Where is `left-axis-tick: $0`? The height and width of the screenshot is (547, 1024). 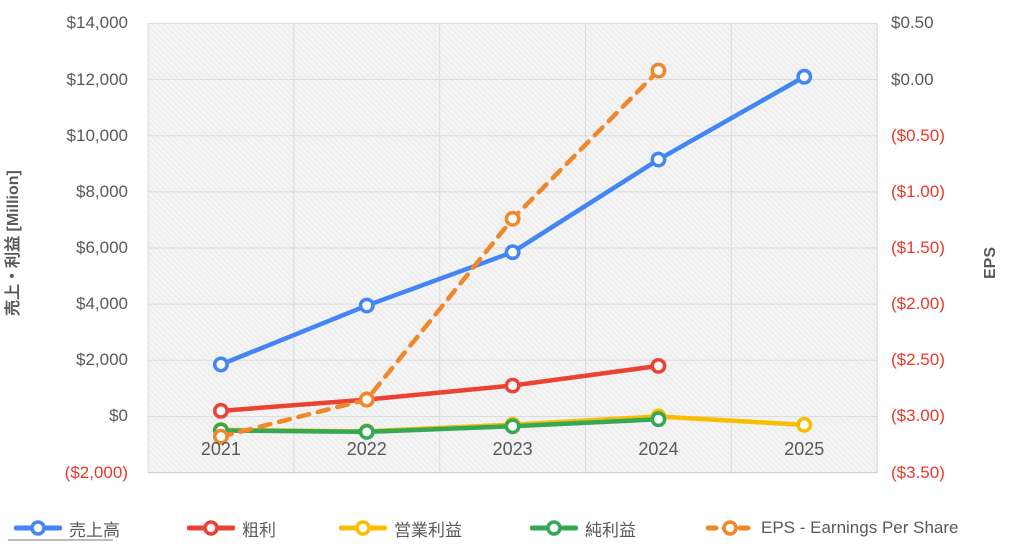 left-axis-tick: $0 is located at coordinates (118, 416).